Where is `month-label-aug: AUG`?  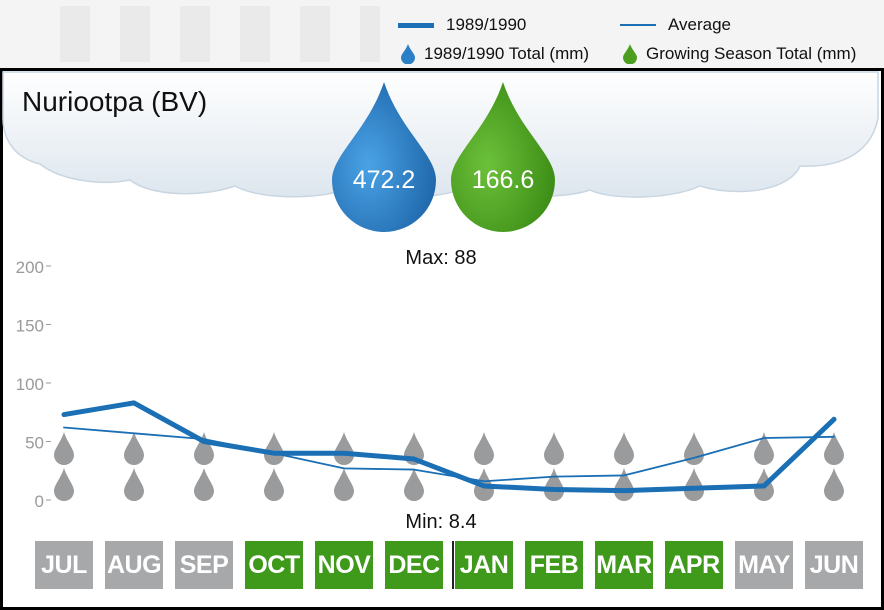 month-label-aug: AUG is located at coordinates (134, 565).